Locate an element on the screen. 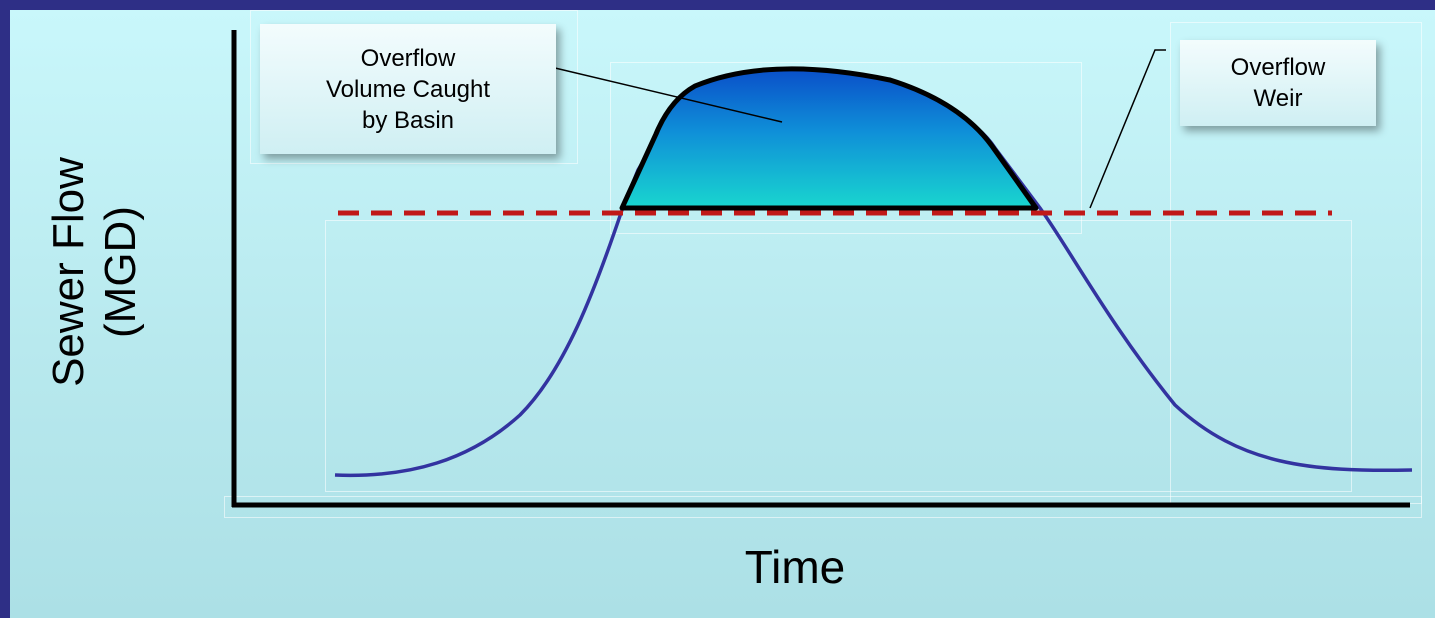 Image resolution: width=1435 pixels, height=618 pixels. callout-line: Weir is located at coordinates (1278, 98).